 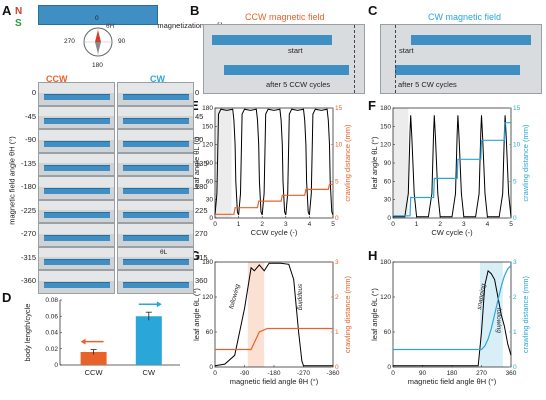 I want to click on x-axis-label: CCW cycle (-), so click(x=274, y=232).